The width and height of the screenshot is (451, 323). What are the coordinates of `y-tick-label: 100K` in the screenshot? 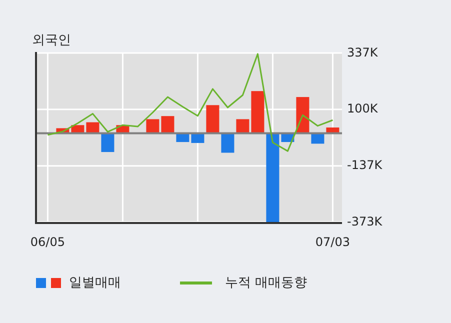 It's located at (363, 109).